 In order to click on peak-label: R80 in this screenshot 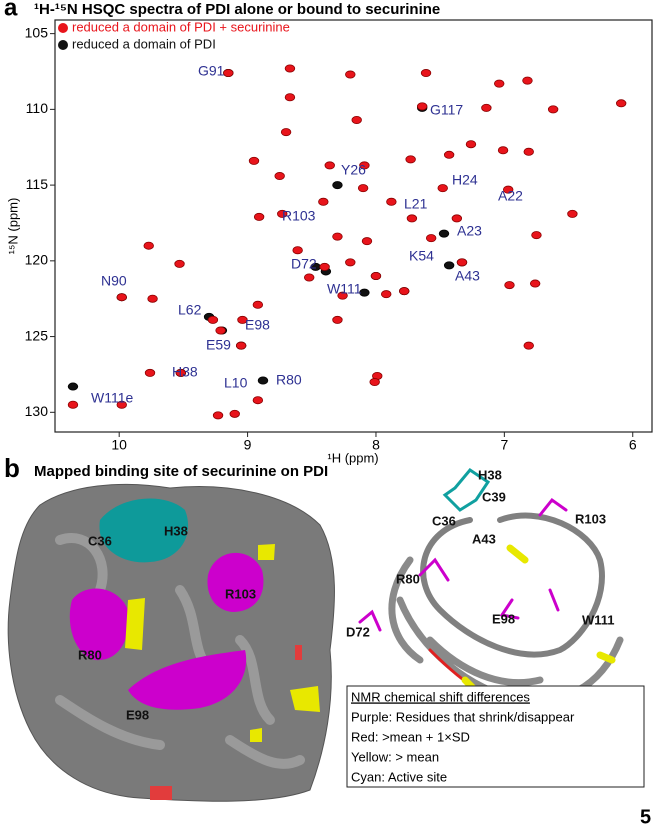, I will do `click(289, 380)`.